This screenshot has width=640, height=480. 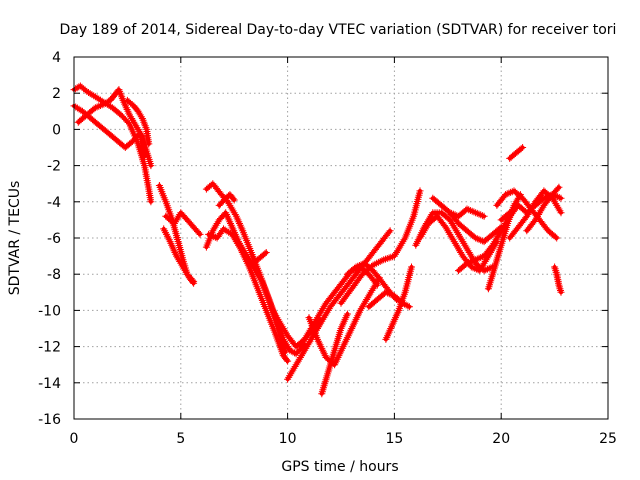 I want to click on x-tick-label: 5, so click(x=180, y=439).